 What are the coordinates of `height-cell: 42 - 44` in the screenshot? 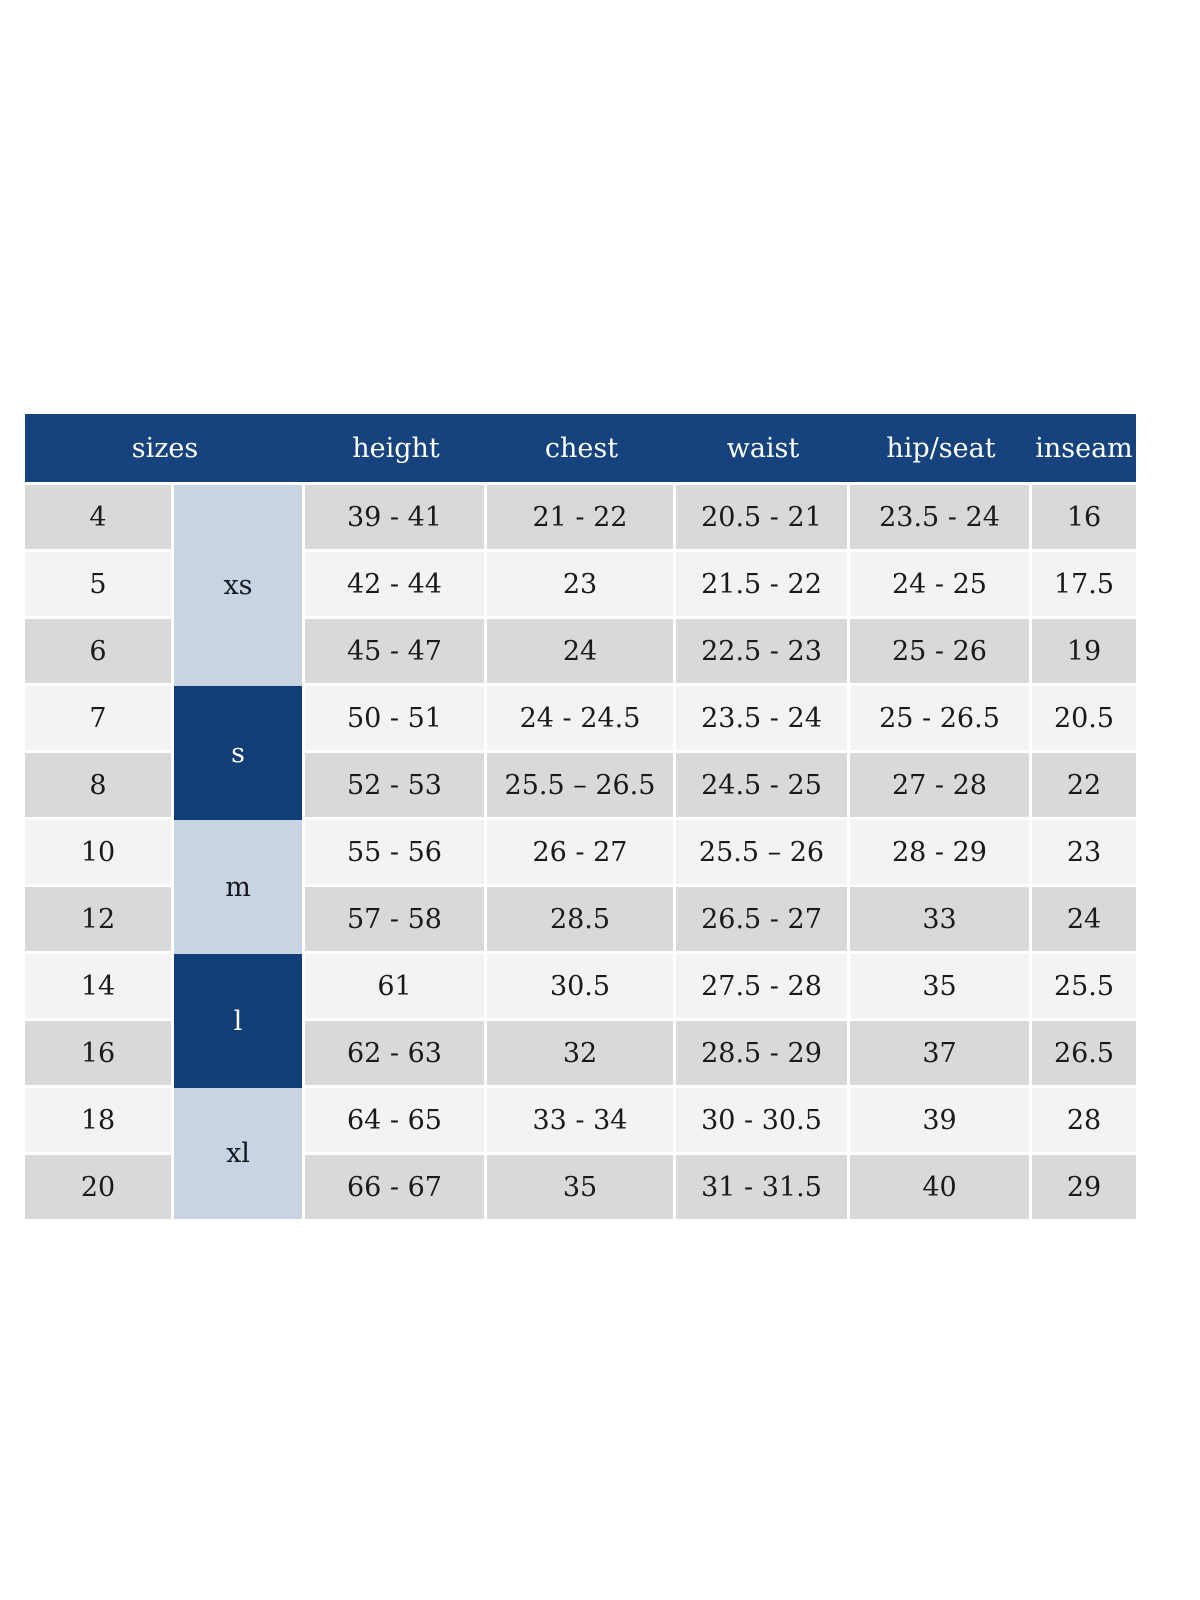 It's located at (396, 585).